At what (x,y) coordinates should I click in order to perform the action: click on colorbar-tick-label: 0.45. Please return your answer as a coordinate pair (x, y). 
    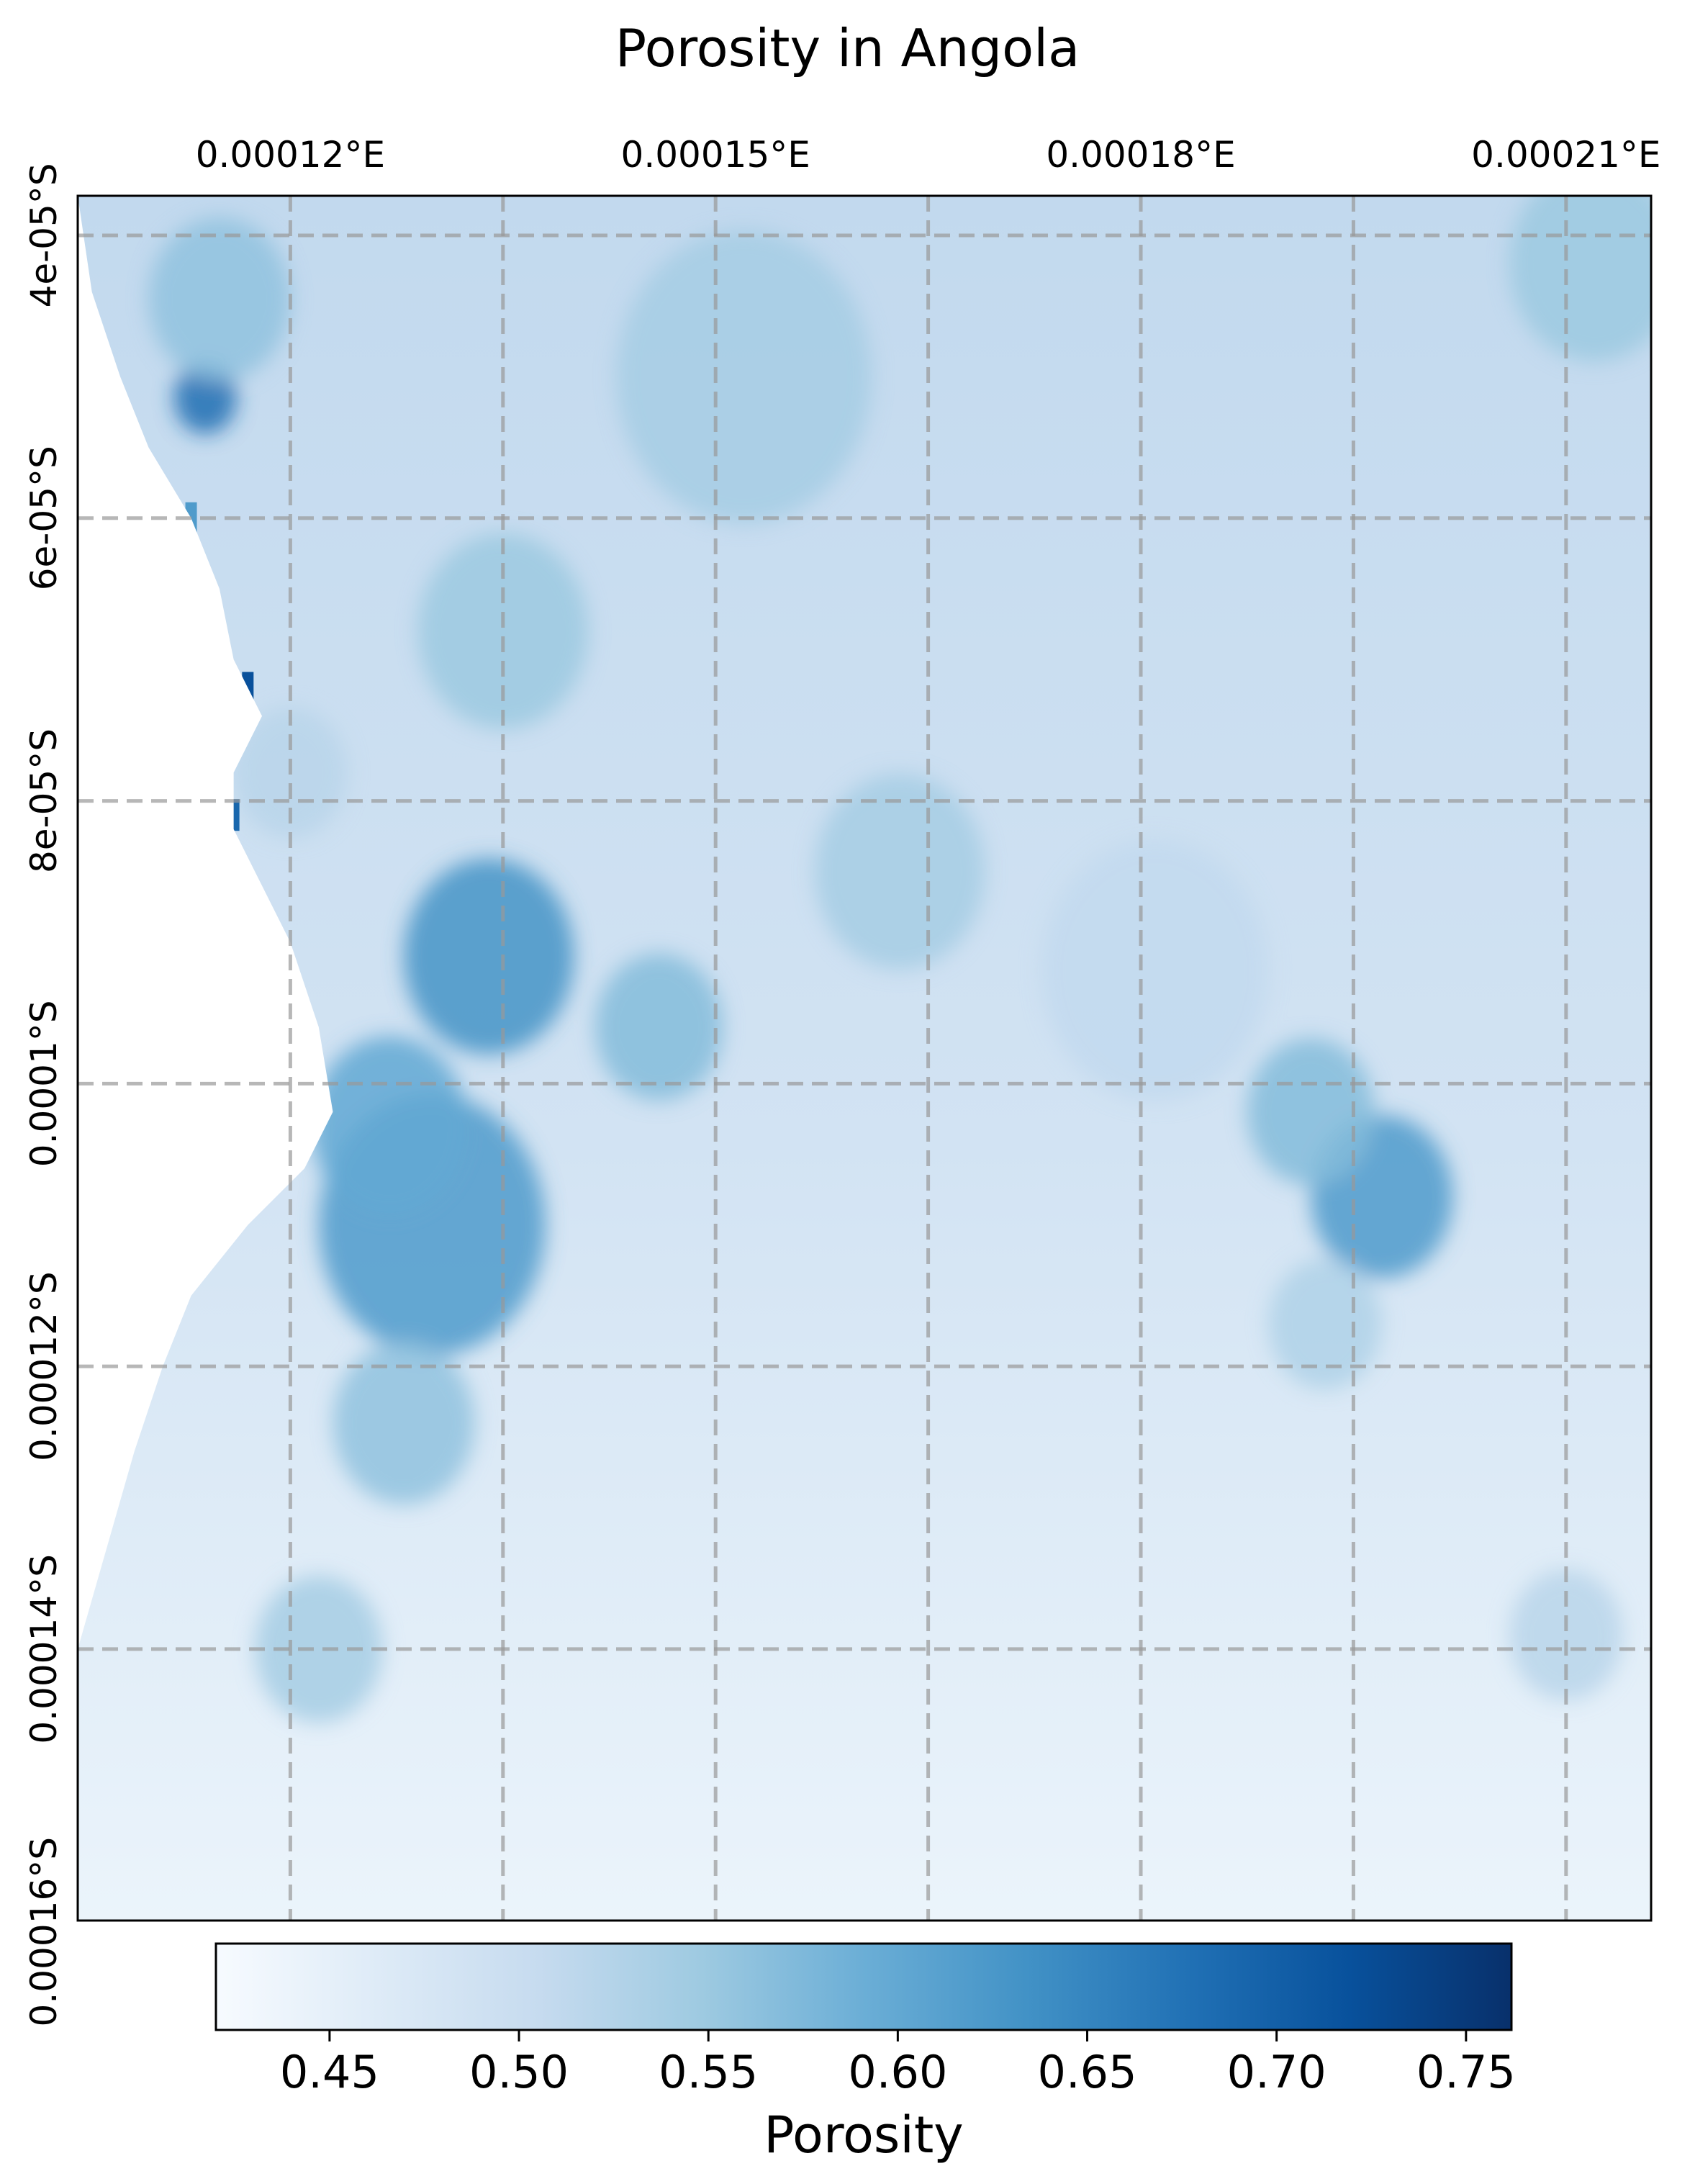
    Looking at the image, I should click on (329, 2072).